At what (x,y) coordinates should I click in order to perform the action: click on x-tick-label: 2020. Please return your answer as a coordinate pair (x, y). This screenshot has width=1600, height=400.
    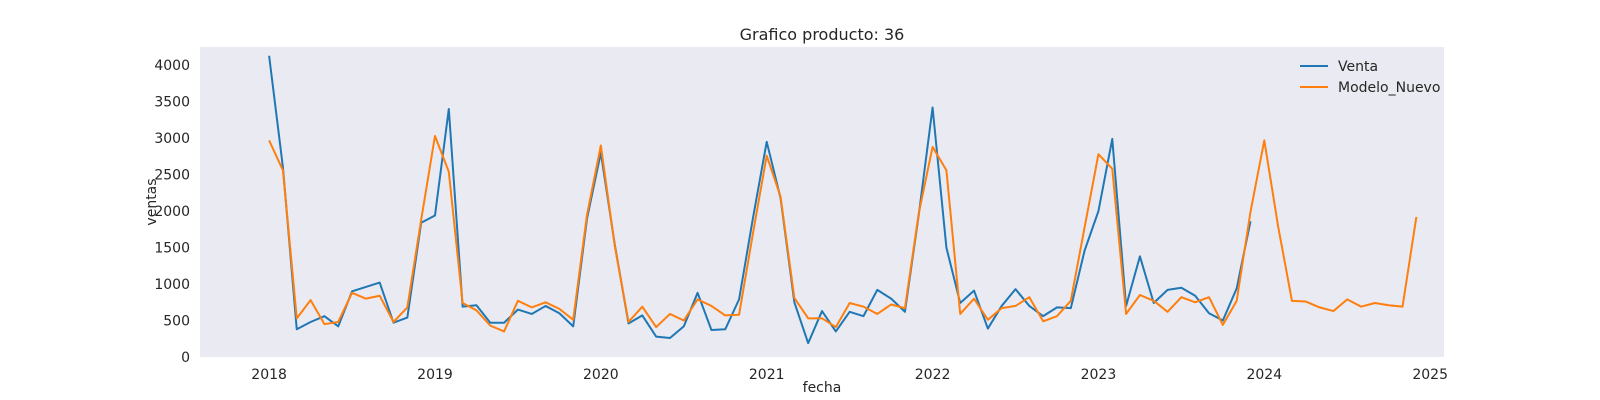
    Looking at the image, I should click on (601, 375).